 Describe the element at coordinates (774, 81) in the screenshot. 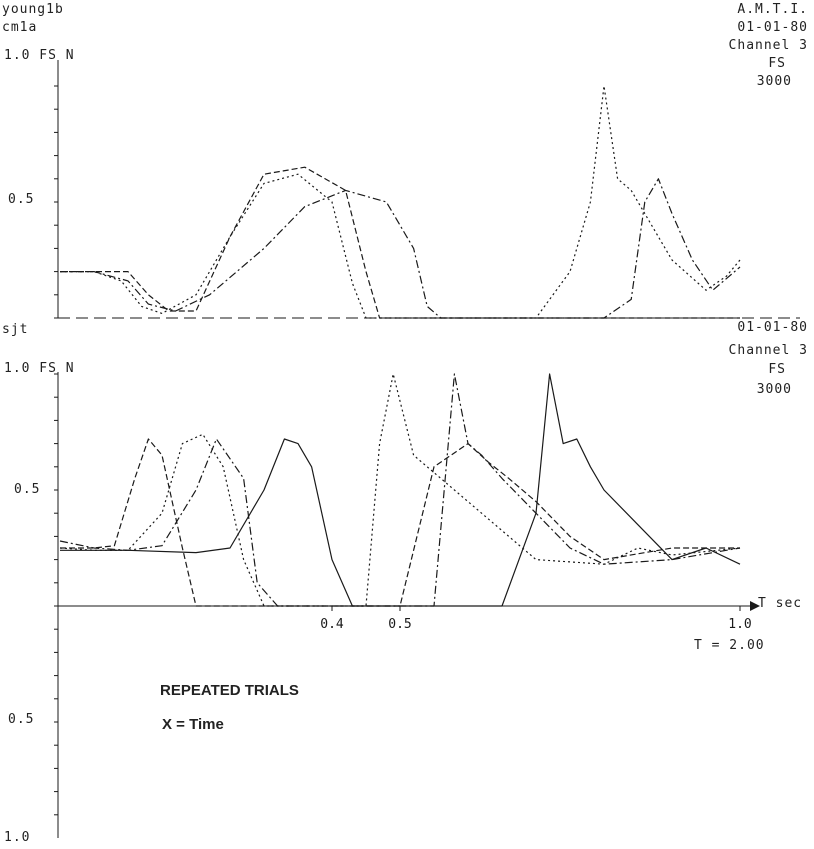

I see `top-fs-value: 3000` at that location.